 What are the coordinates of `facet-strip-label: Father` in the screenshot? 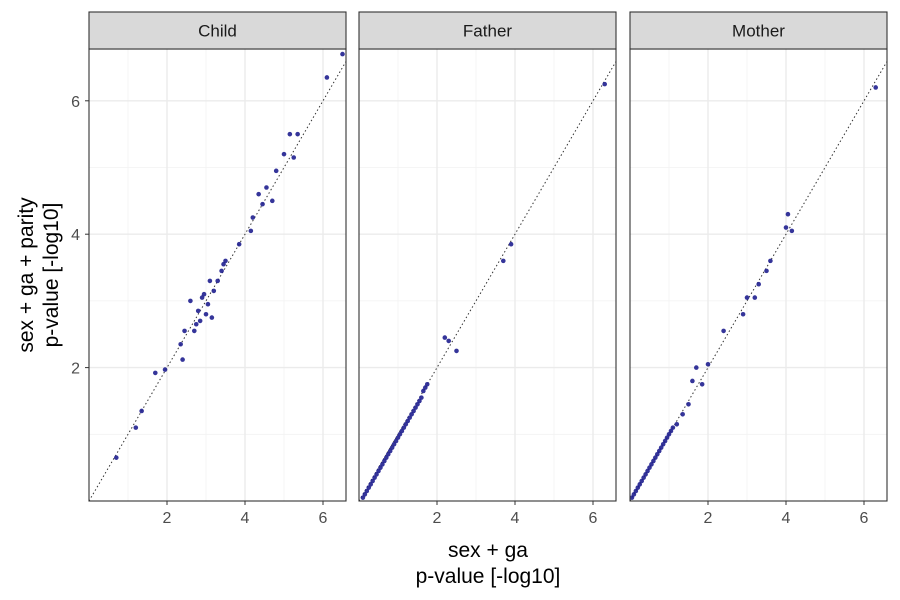 It's located at (487, 31).